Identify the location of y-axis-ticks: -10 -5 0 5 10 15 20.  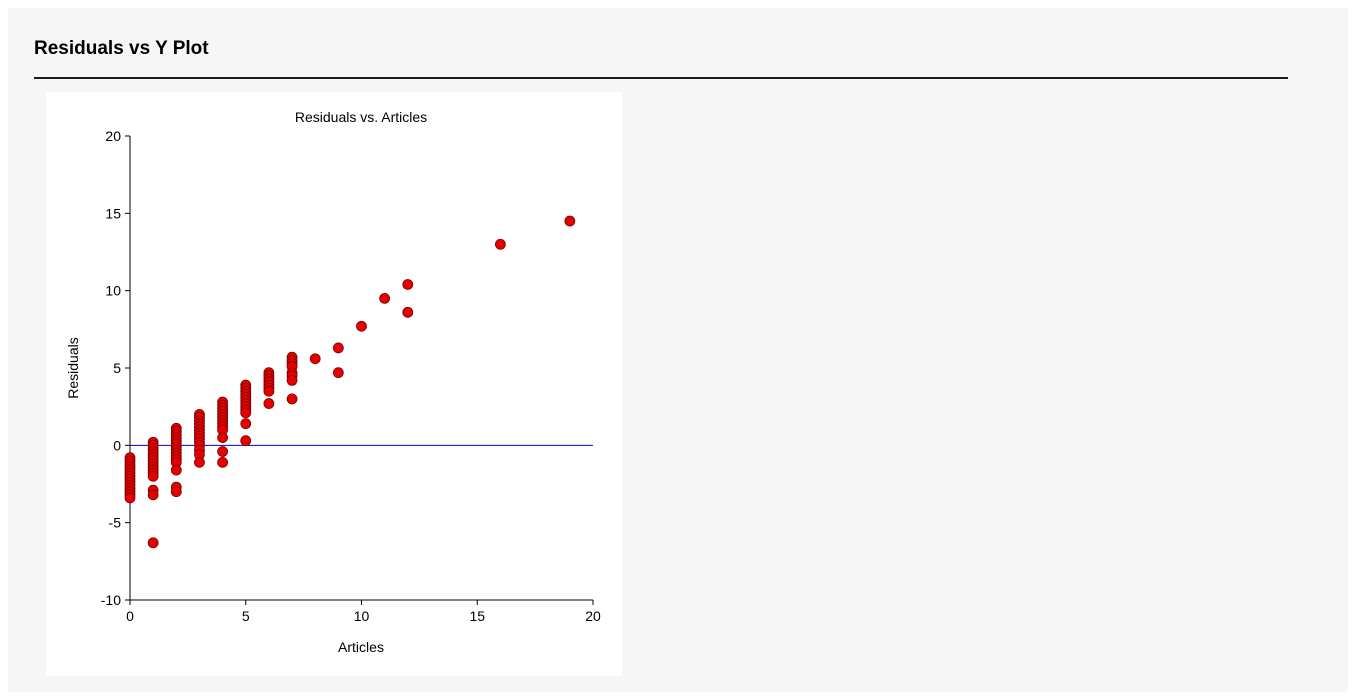
(115, 368).